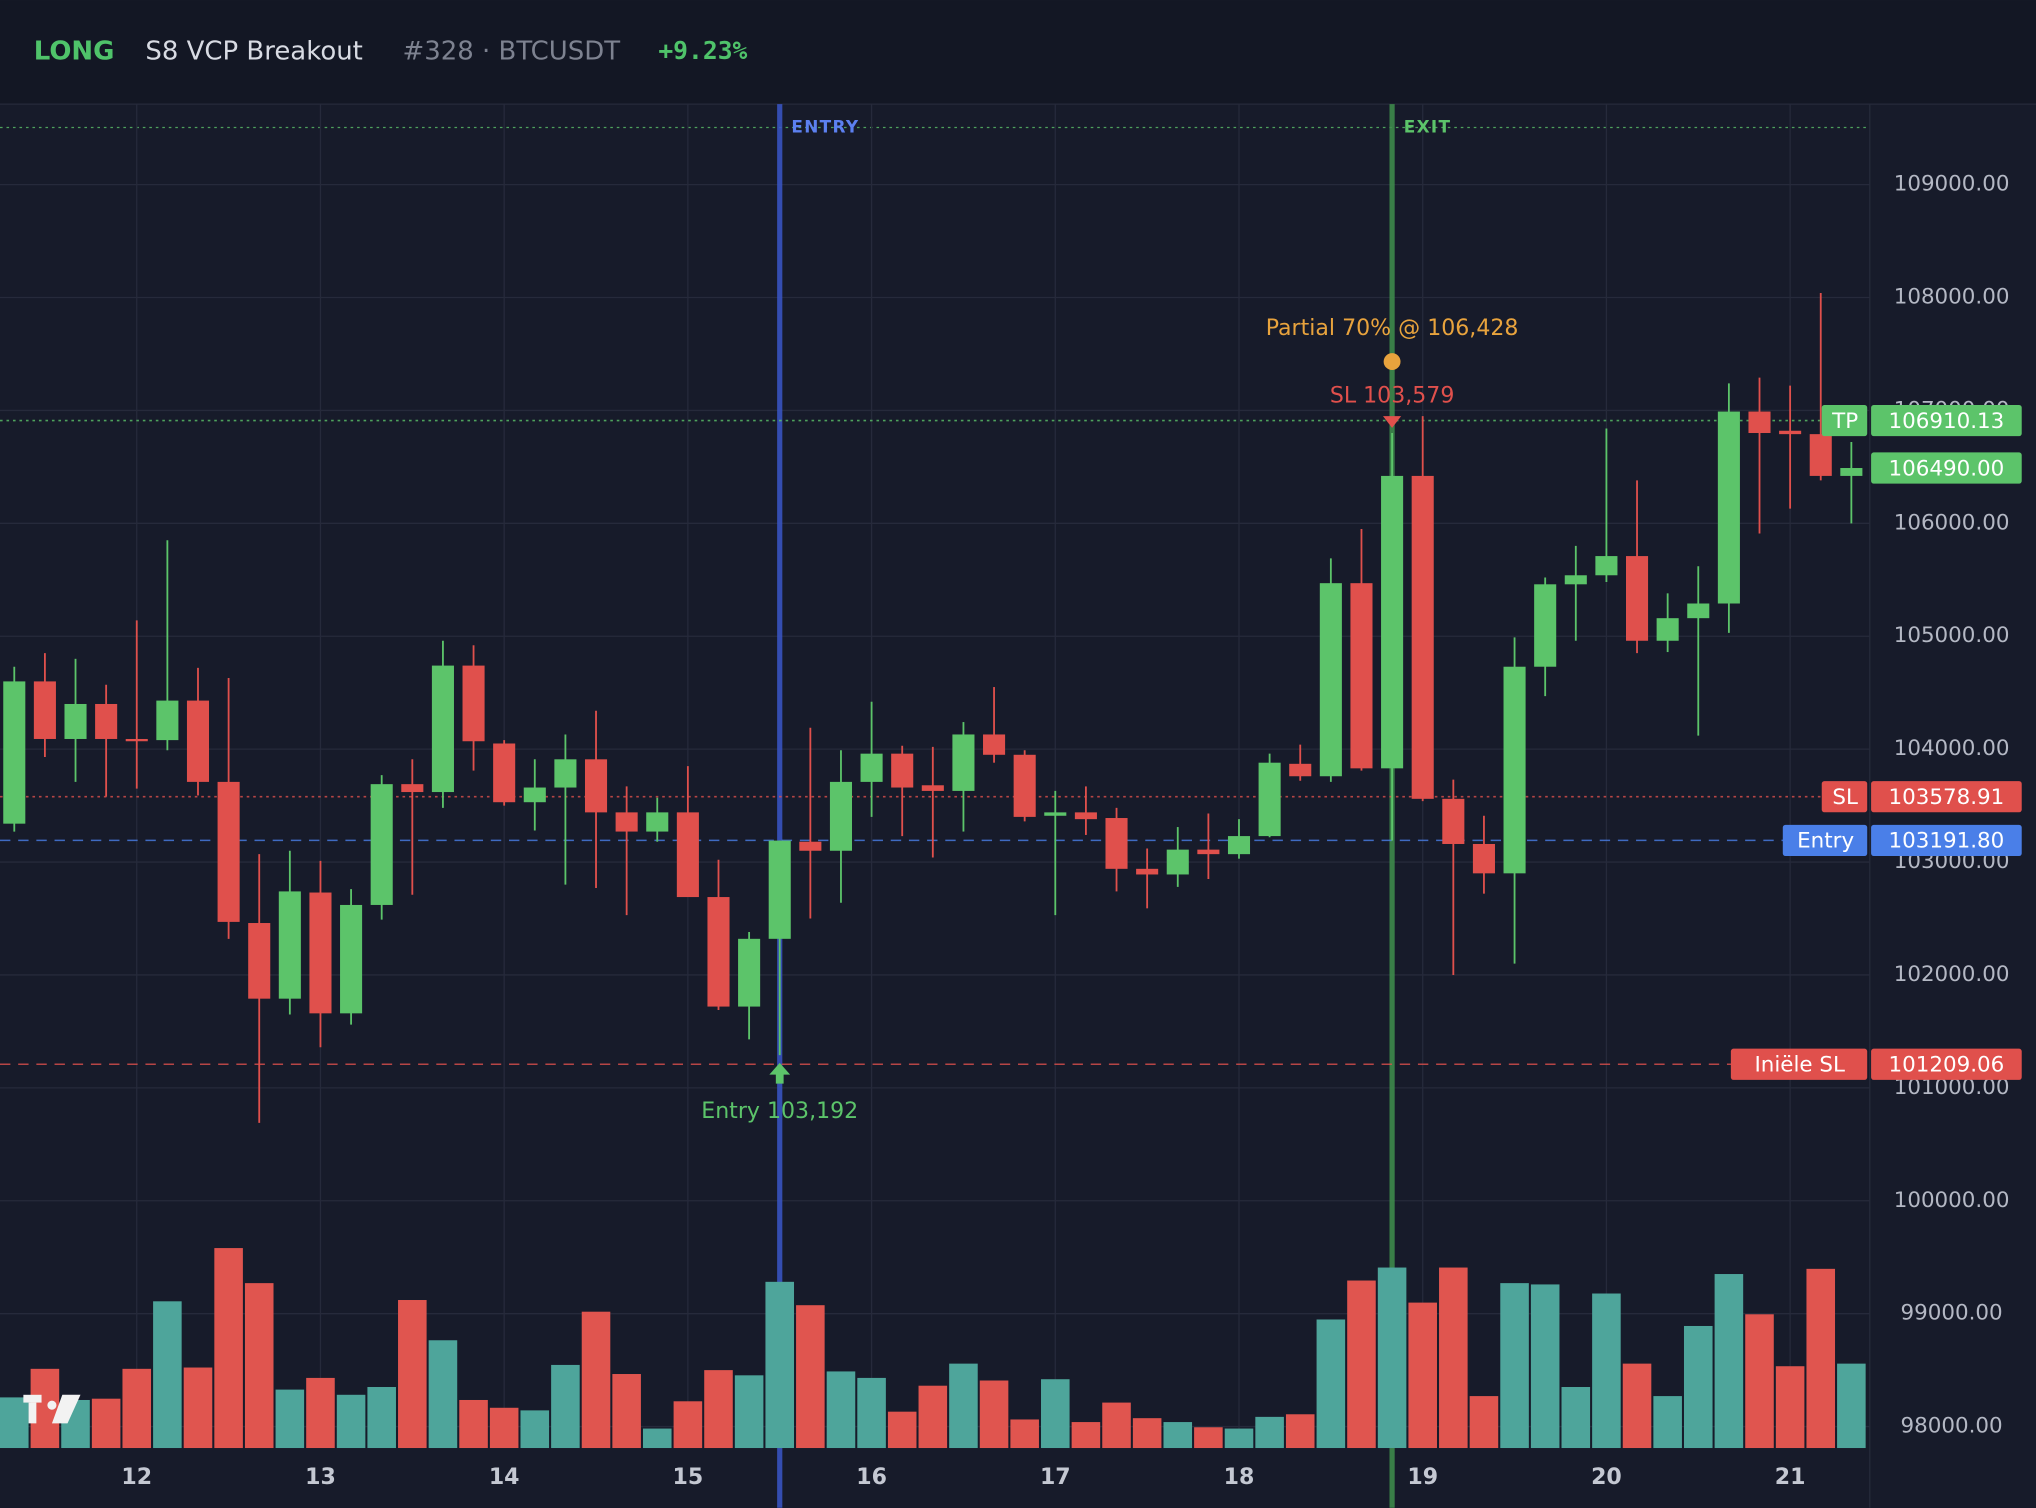 The height and width of the screenshot is (1508, 2036). I want to click on y-tick-label: 100000.00, so click(1952, 1200).